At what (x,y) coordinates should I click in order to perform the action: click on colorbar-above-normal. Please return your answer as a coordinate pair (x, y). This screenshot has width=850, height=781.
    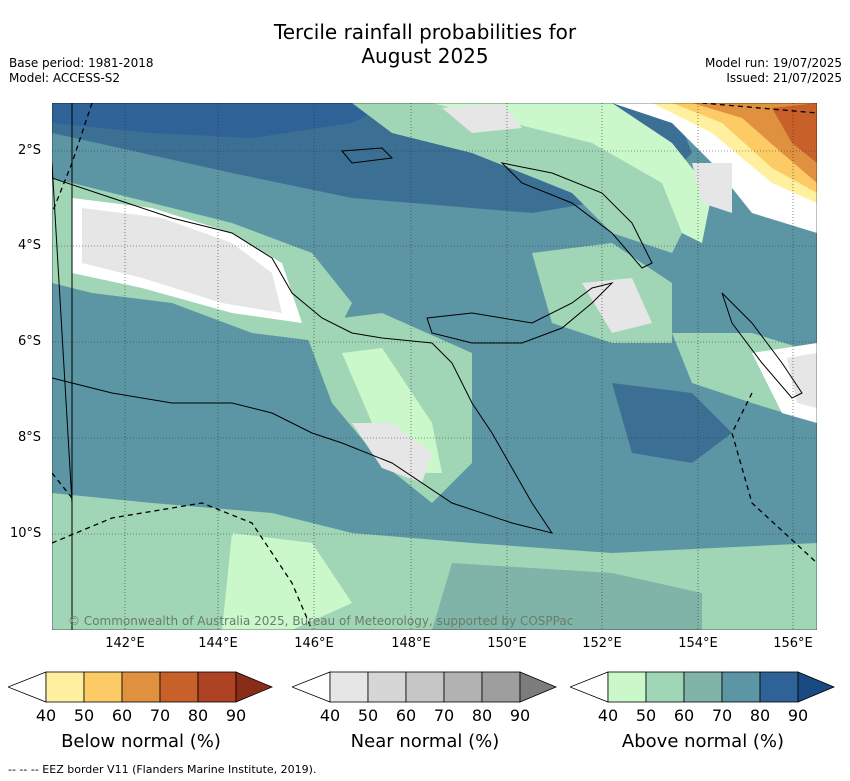
    Looking at the image, I should click on (703, 687).